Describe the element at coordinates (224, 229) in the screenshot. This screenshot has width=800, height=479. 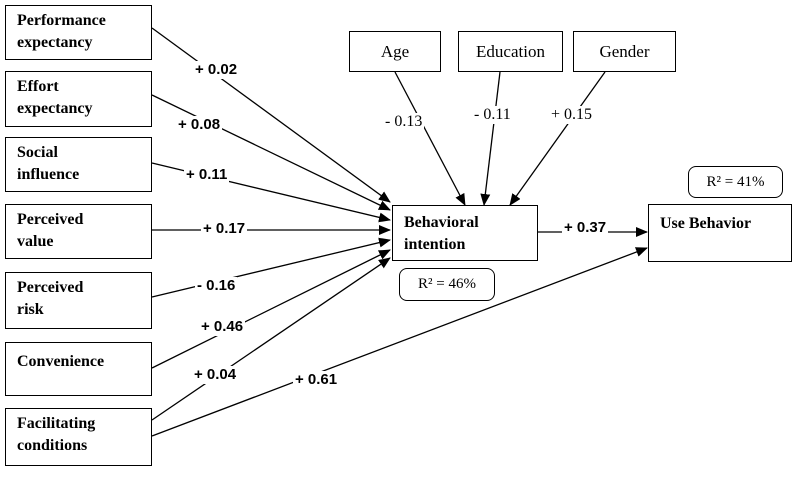
I see `coef-perceived-value: + 0.17` at that location.